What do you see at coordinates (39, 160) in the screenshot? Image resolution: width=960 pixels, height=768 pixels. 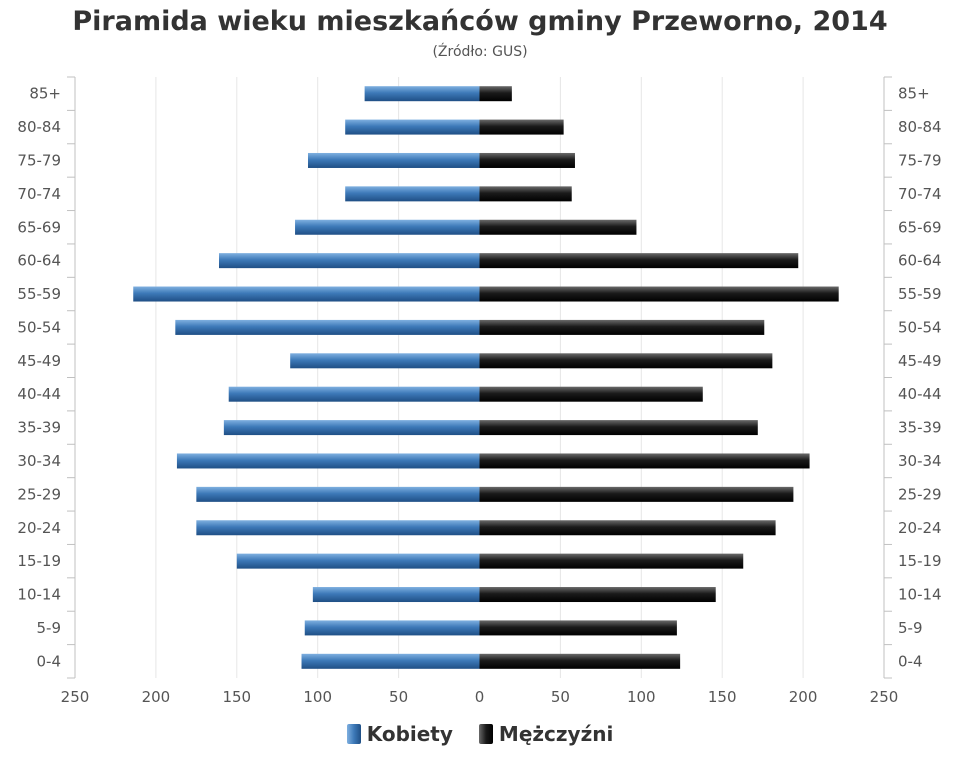 I see `category-label-left: 75-79` at bounding box center [39, 160].